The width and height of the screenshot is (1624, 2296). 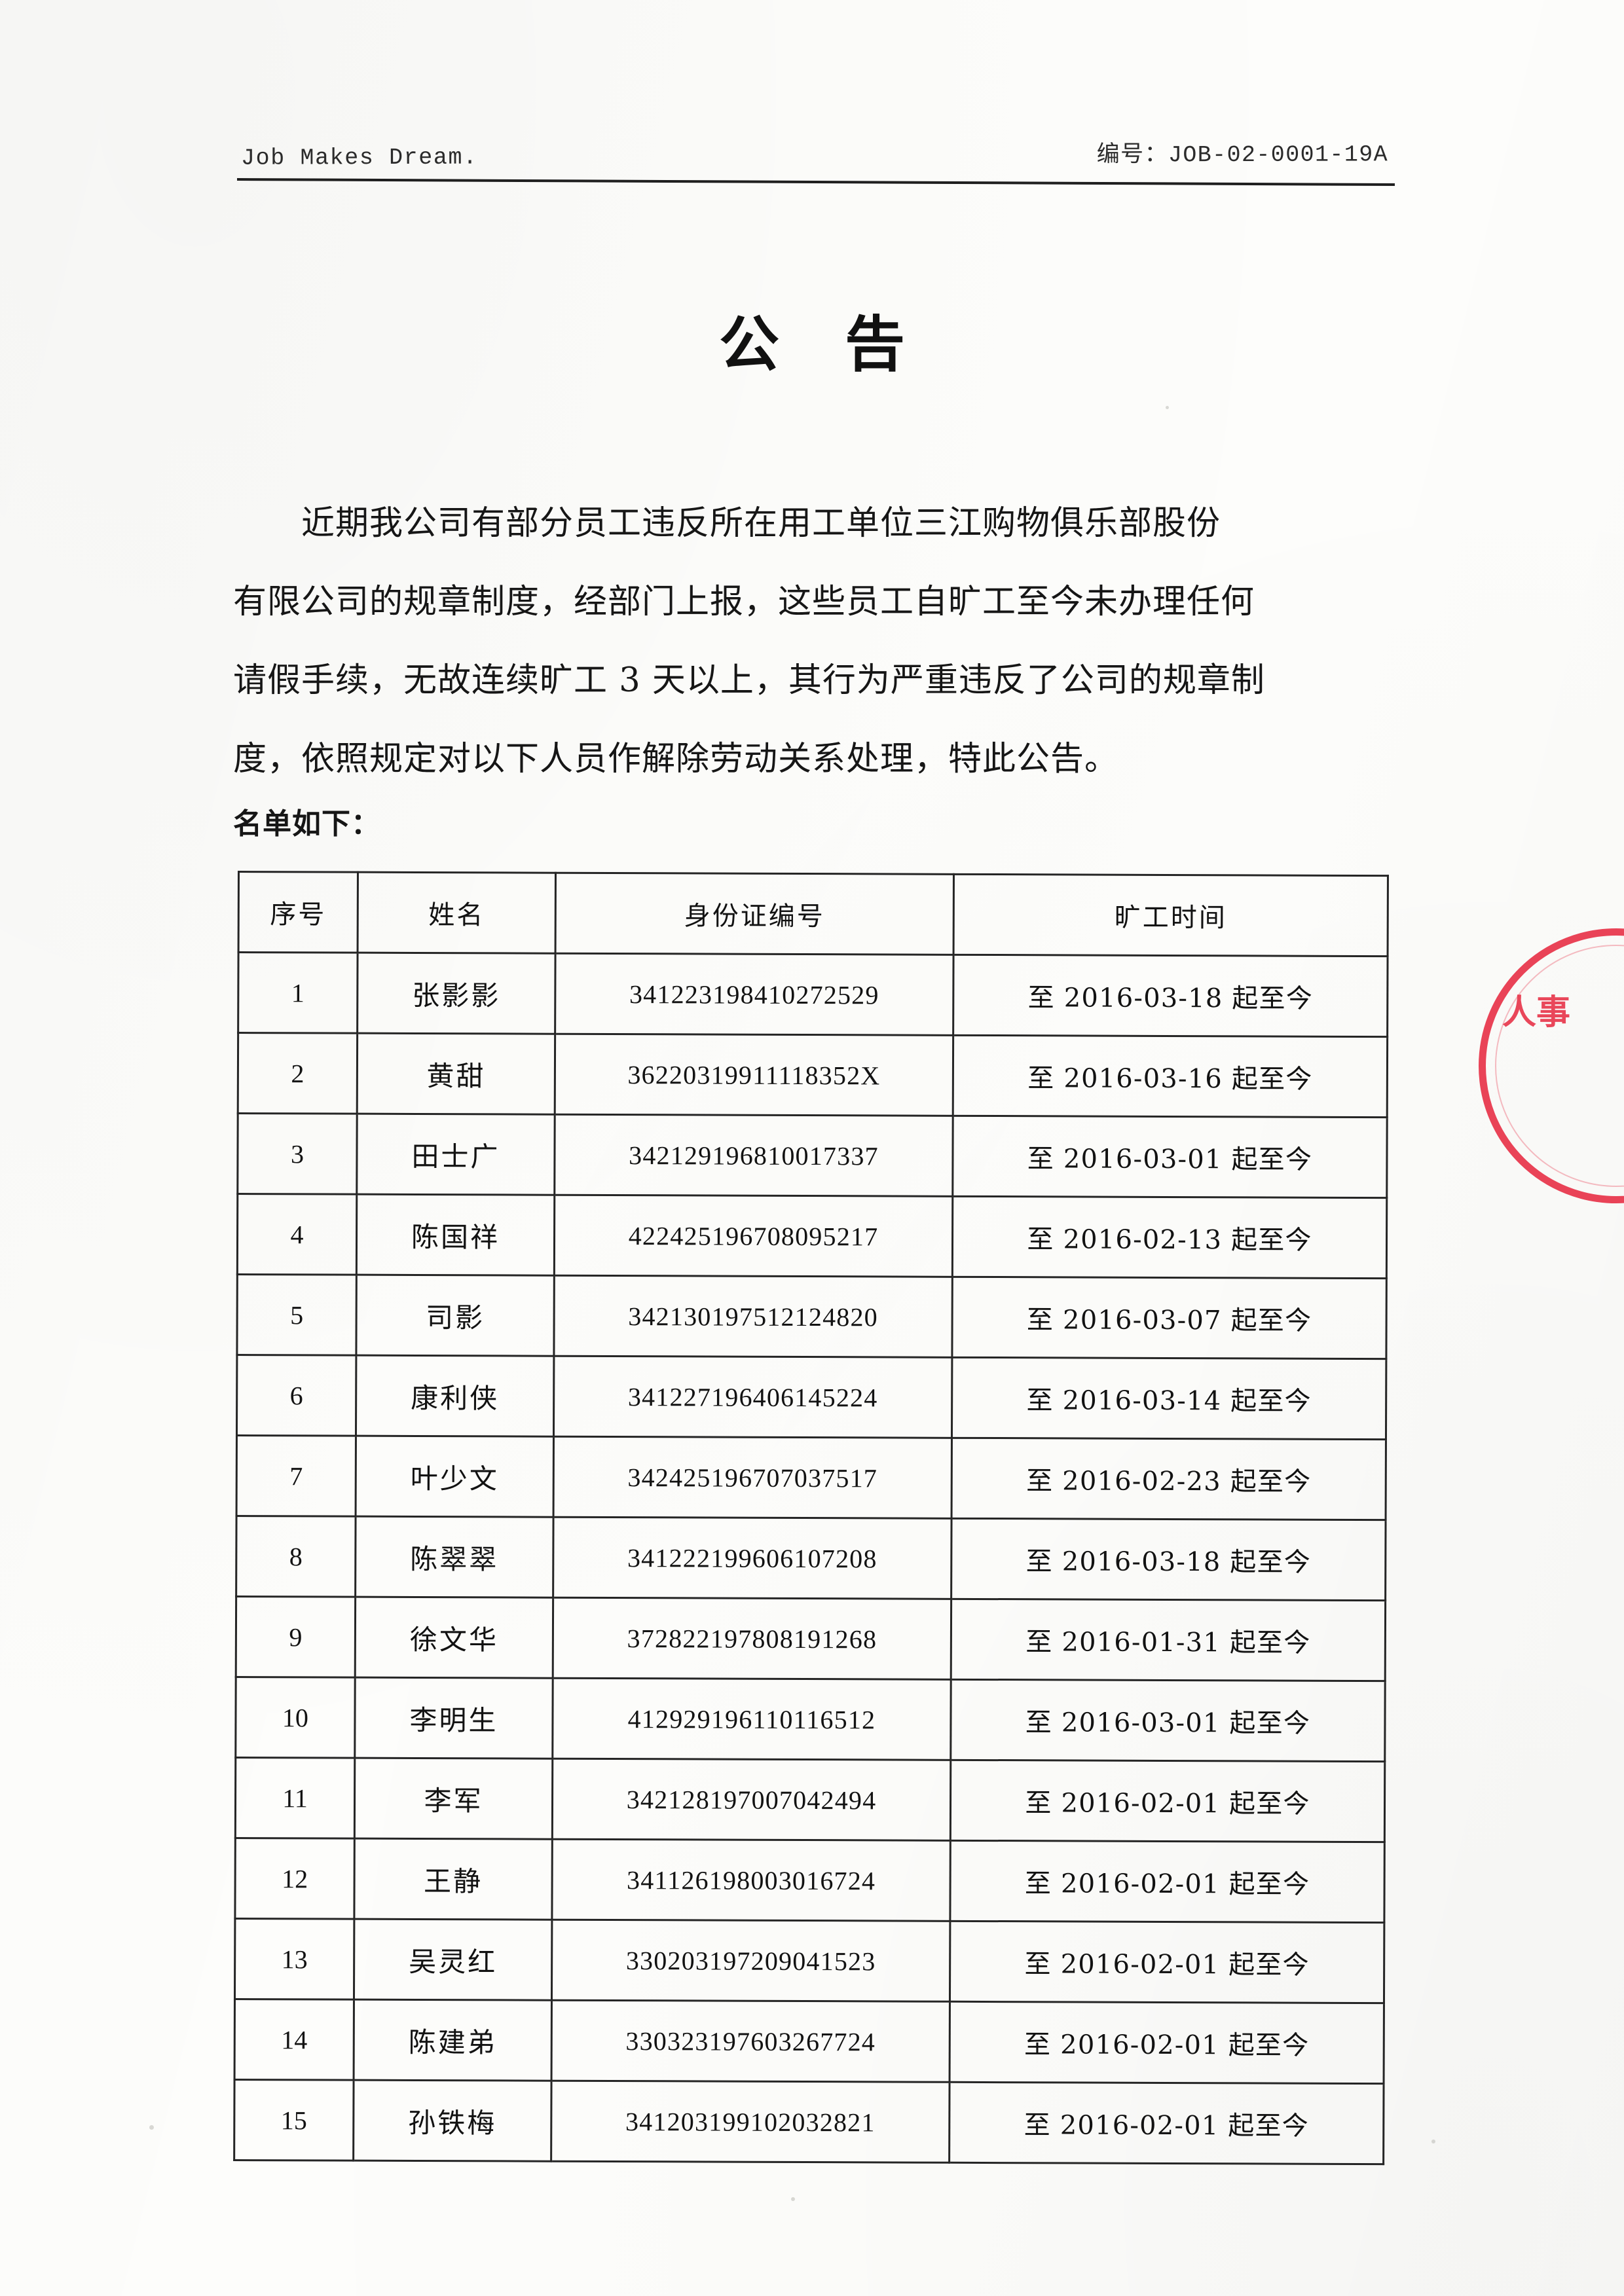 I want to click on column-header-id: 身份证编号, so click(x=754, y=914).